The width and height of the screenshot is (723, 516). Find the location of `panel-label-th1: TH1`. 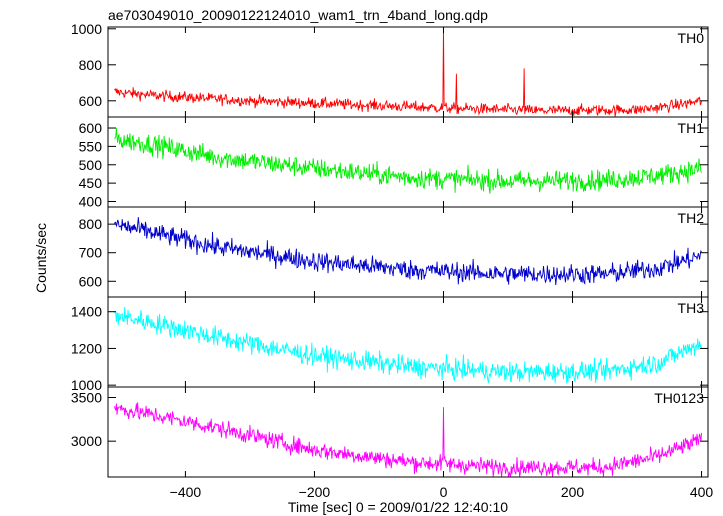

panel-label-th1: TH1 is located at coordinates (691, 128).